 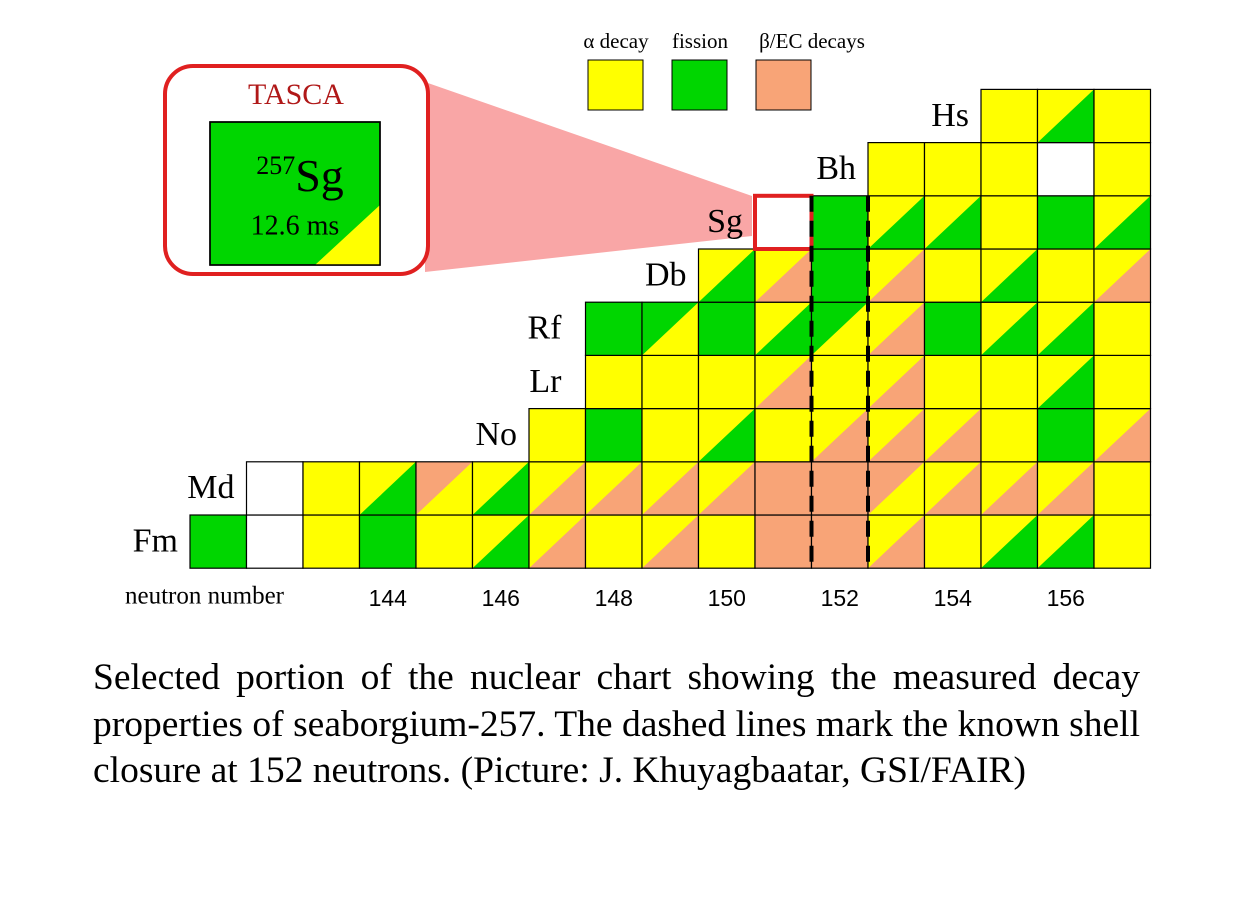 What do you see at coordinates (616, 41) in the screenshot?
I see `legend-label: α decay` at bounding box center [616, 41].